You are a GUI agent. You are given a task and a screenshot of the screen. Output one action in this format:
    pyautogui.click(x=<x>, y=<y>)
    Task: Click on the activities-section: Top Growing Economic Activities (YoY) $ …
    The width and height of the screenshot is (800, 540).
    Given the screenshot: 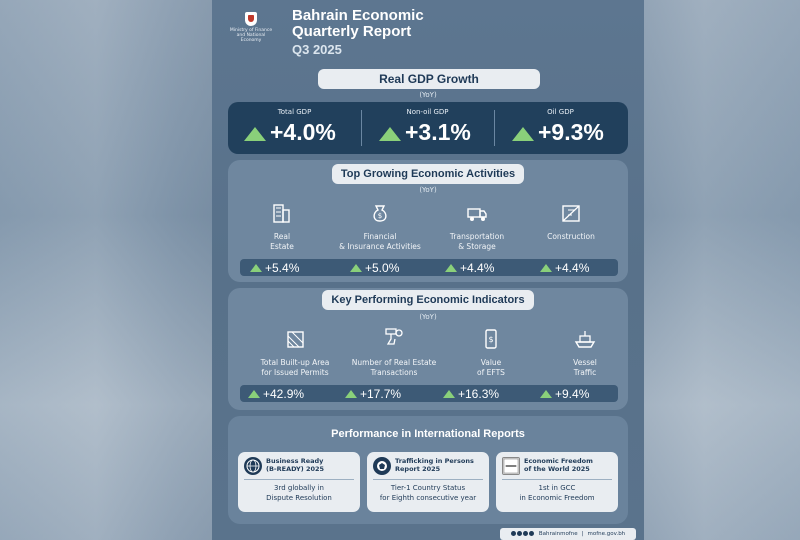 What is the action you would take?
    pyautogui.click(x=428, y=221)
    